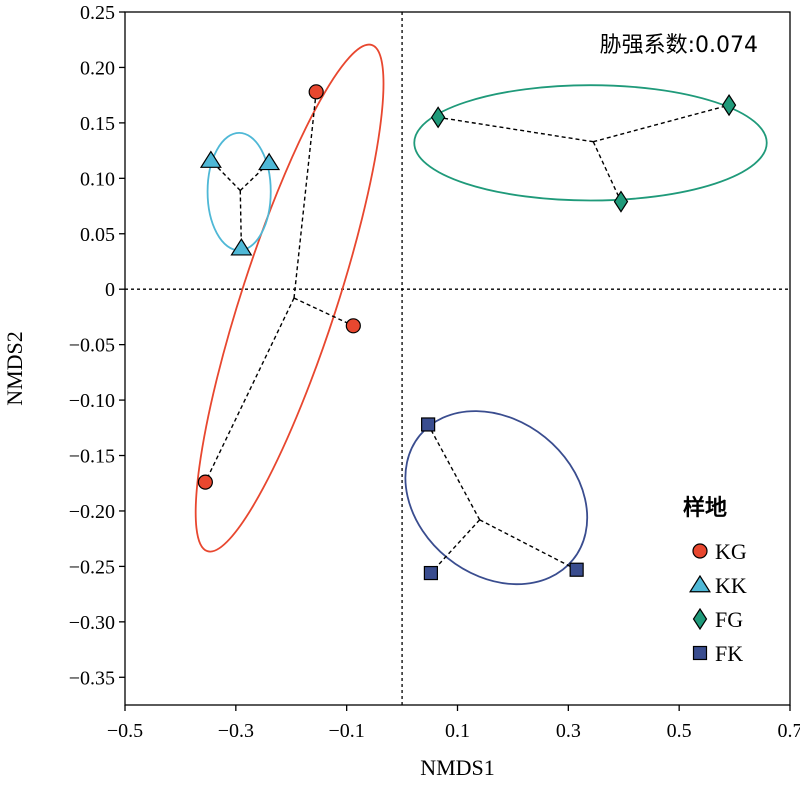 The height and width of the screenshot is (788, 800). Describe the element at coordinates (92, 346) in the screenshot. I see `y-tick-label: −0.05` at that location.